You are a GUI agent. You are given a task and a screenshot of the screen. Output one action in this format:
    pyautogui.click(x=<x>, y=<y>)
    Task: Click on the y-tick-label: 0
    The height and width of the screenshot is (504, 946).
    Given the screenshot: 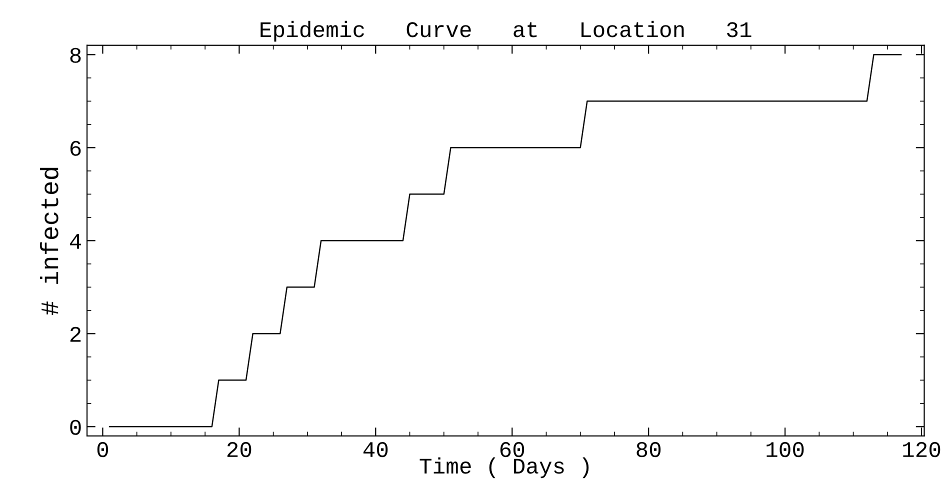 What is the action you would take?
    pyautogui.click(x=75, y=427)
    